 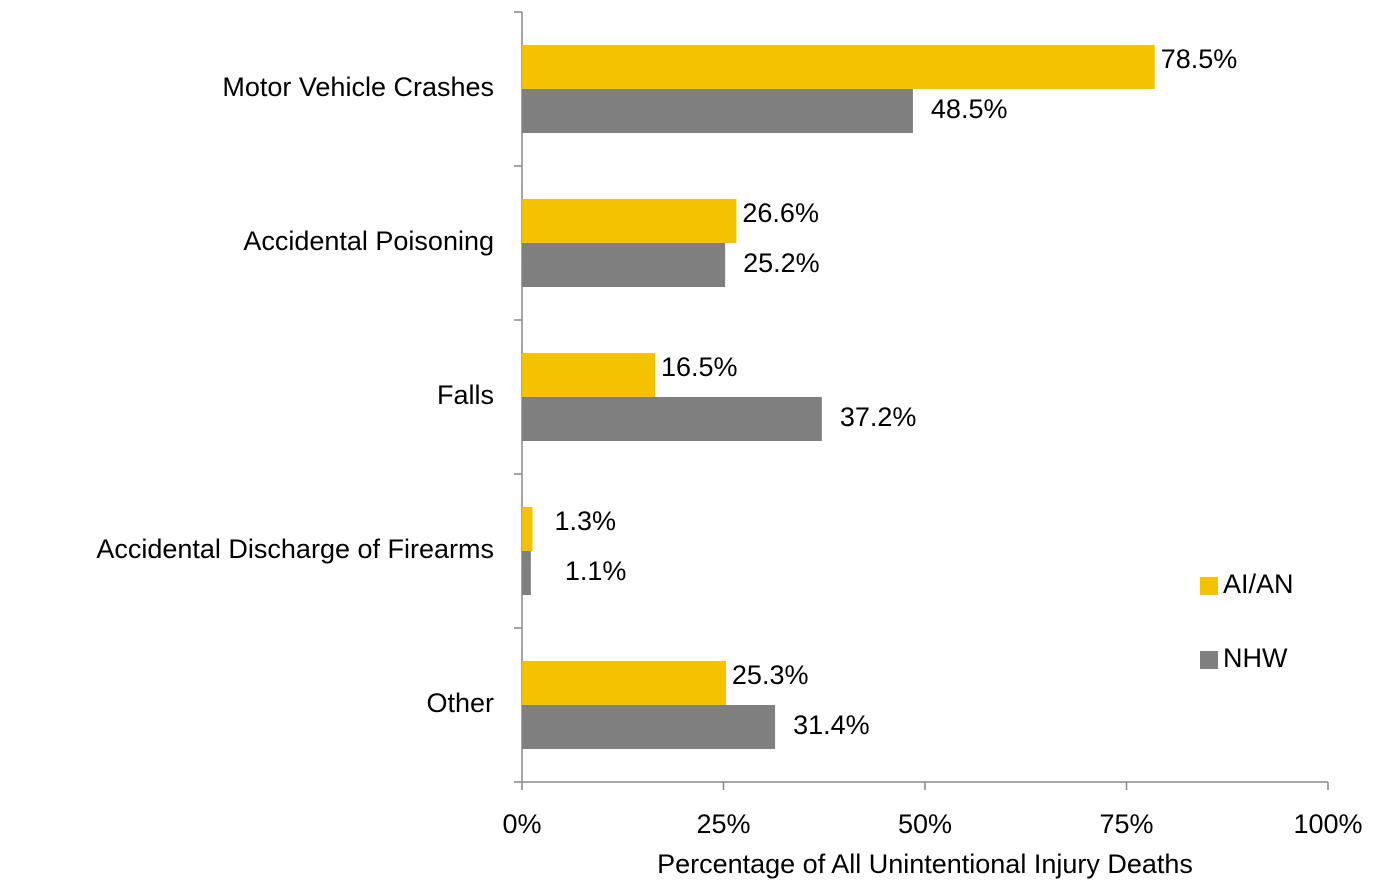 What do you see at coordinates (1199, 59) in the screenshot?
I see `value-label: 78.5%` at bounding box center [1199, 59].